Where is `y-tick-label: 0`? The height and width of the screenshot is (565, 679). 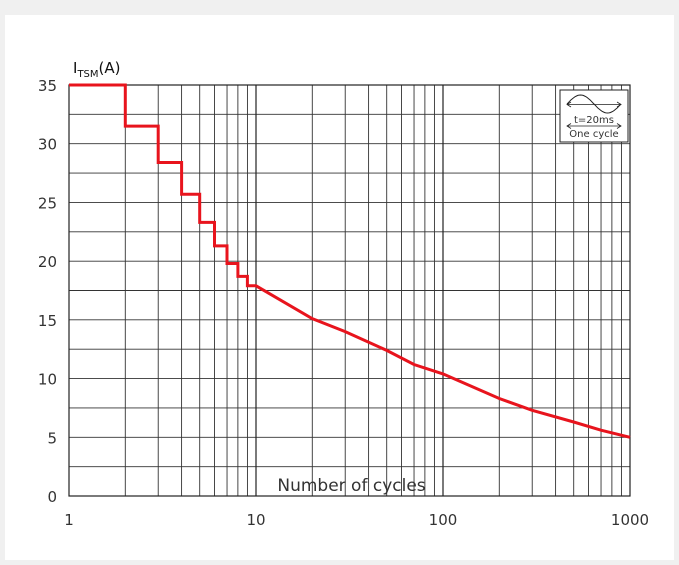
y-tick-label: 0 is located at coordinates (52, 497).